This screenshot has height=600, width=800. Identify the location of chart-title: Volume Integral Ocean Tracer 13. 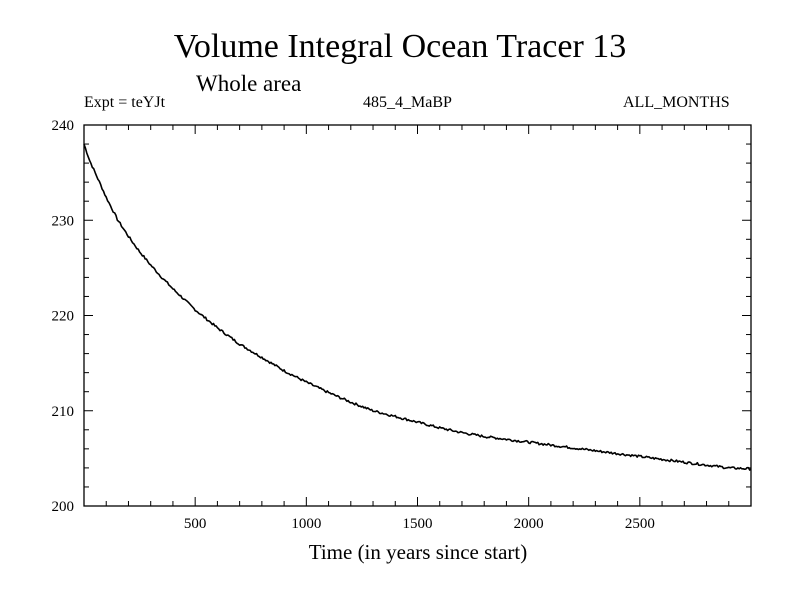
(400, 46).